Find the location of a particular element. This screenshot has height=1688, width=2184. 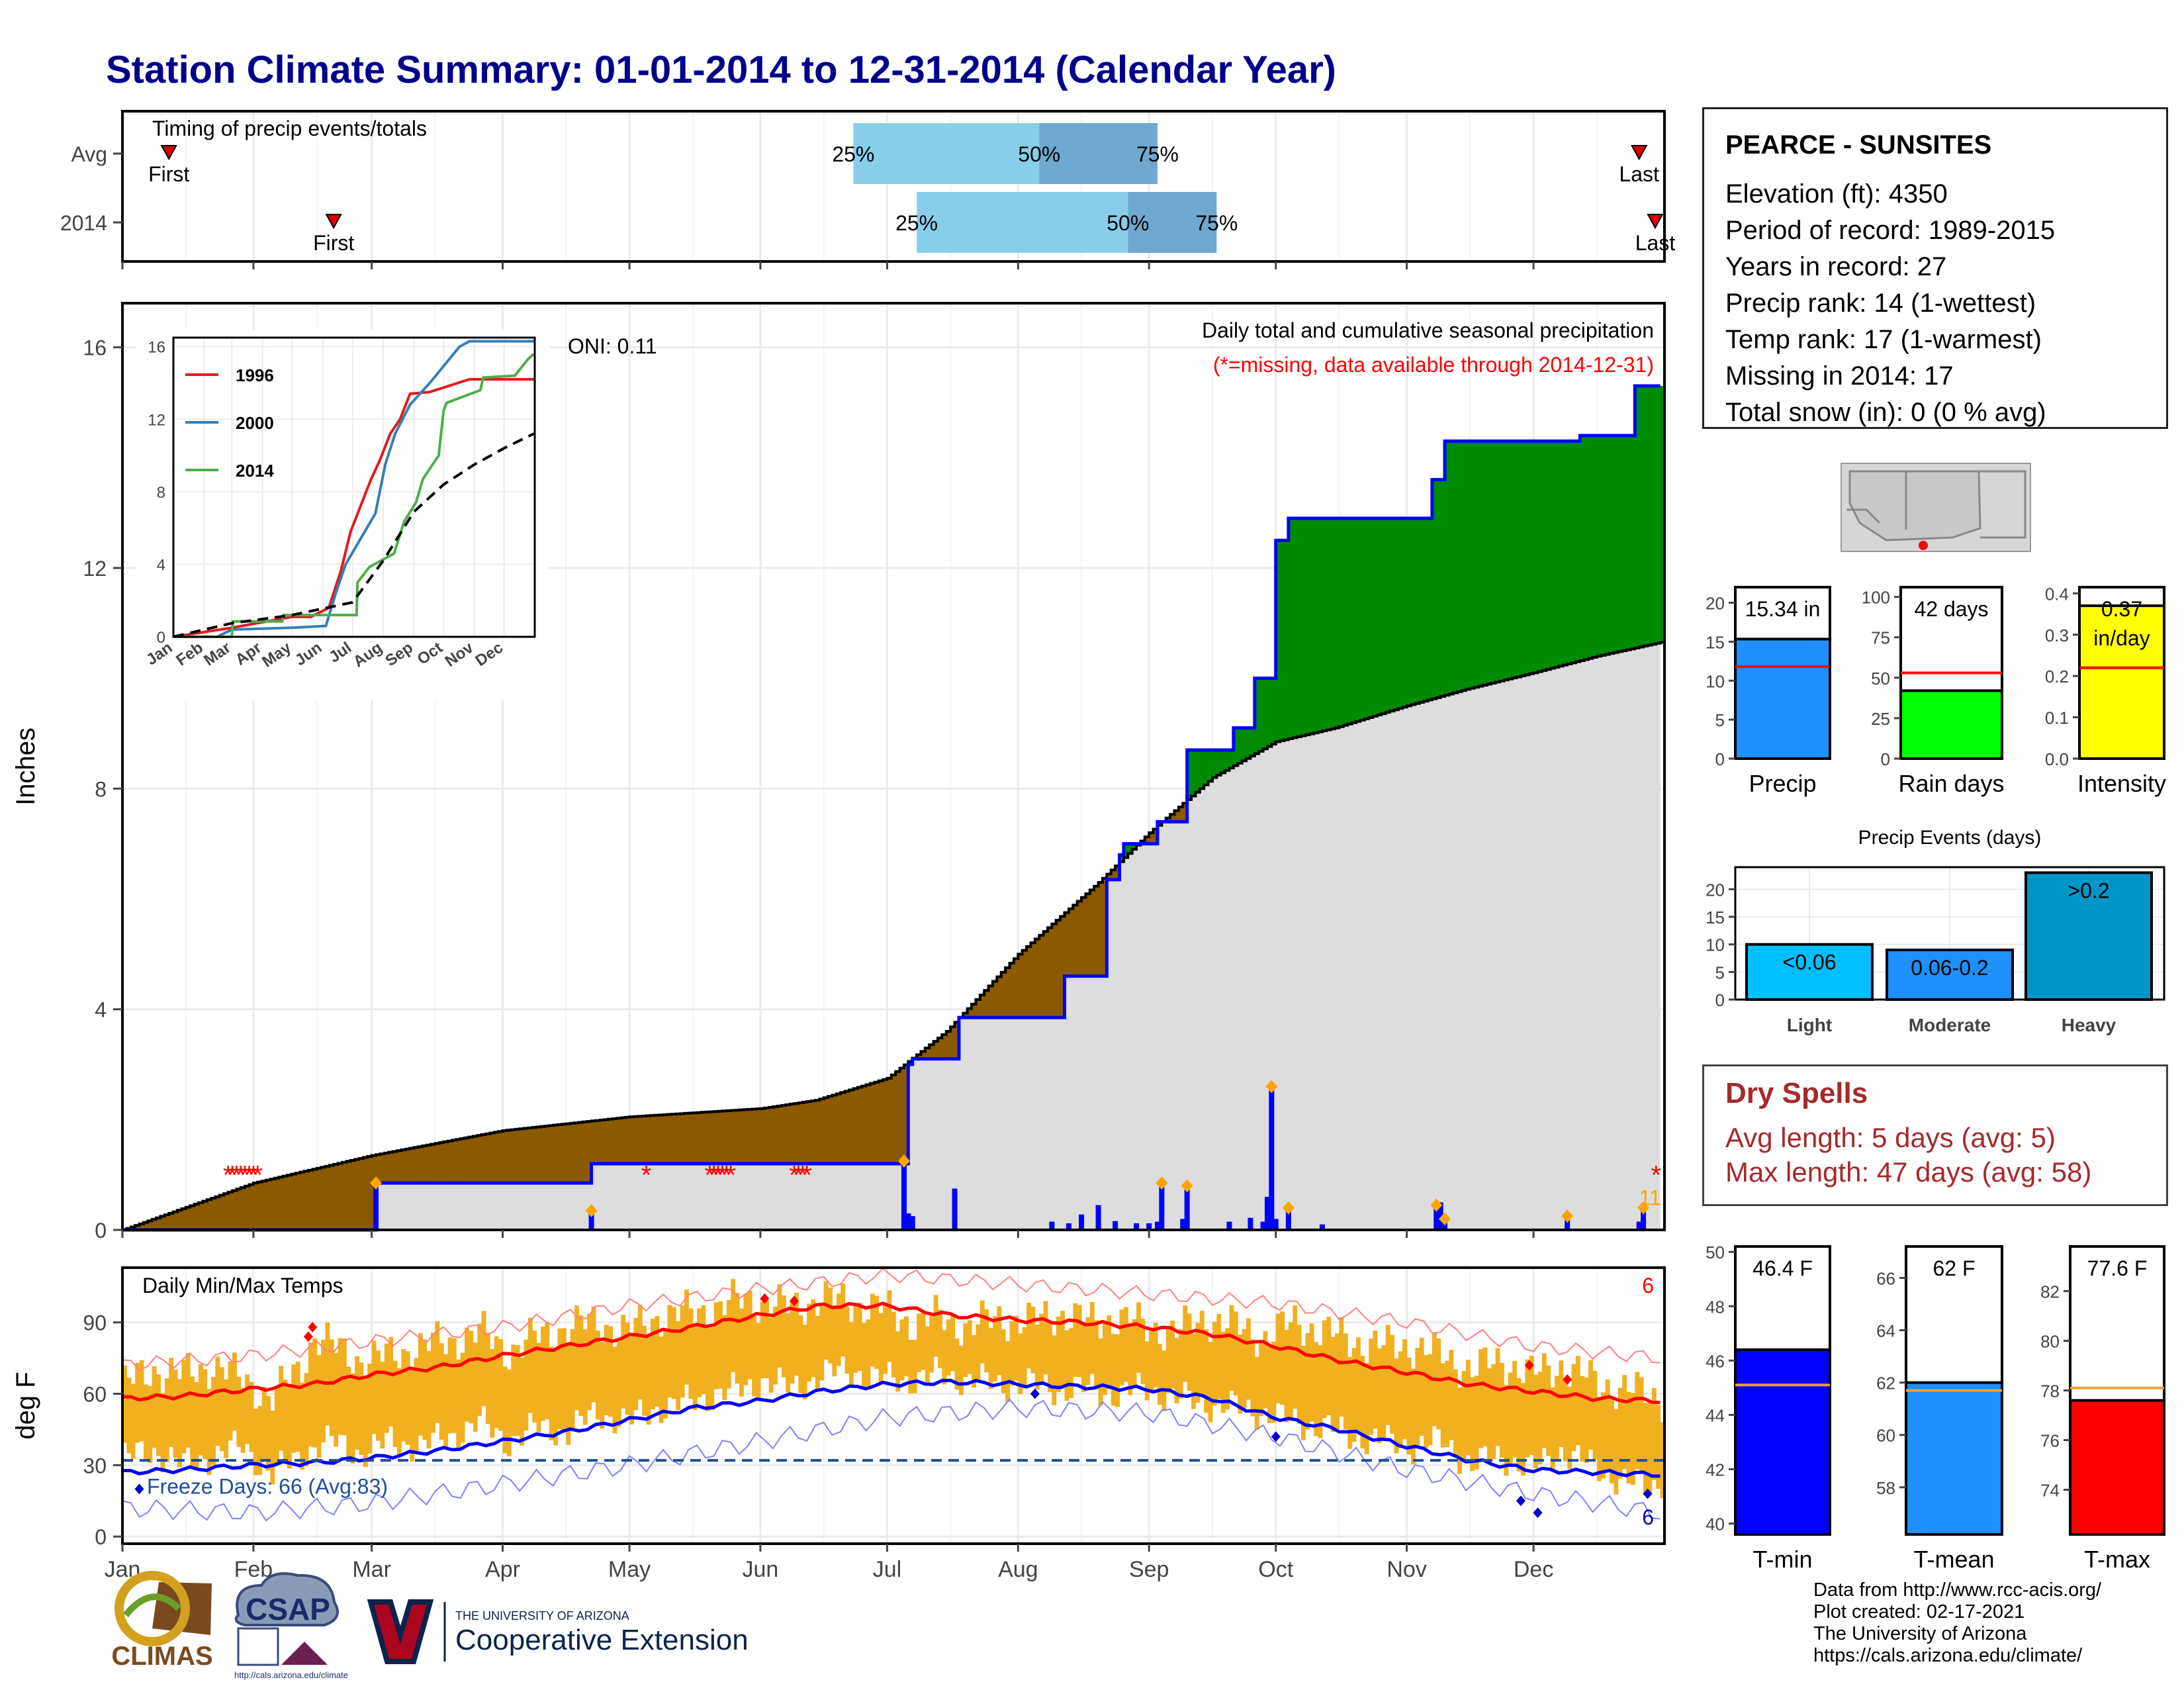

y-tick-label: 12 is located at coordinates (156, 420).